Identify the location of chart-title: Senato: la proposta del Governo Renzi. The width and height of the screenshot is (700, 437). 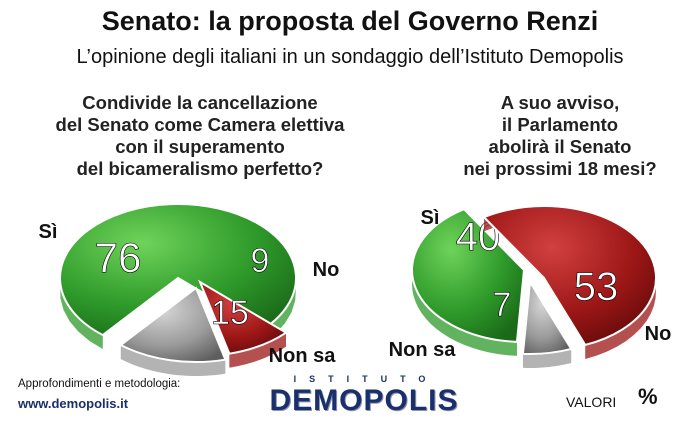
(350, 21).